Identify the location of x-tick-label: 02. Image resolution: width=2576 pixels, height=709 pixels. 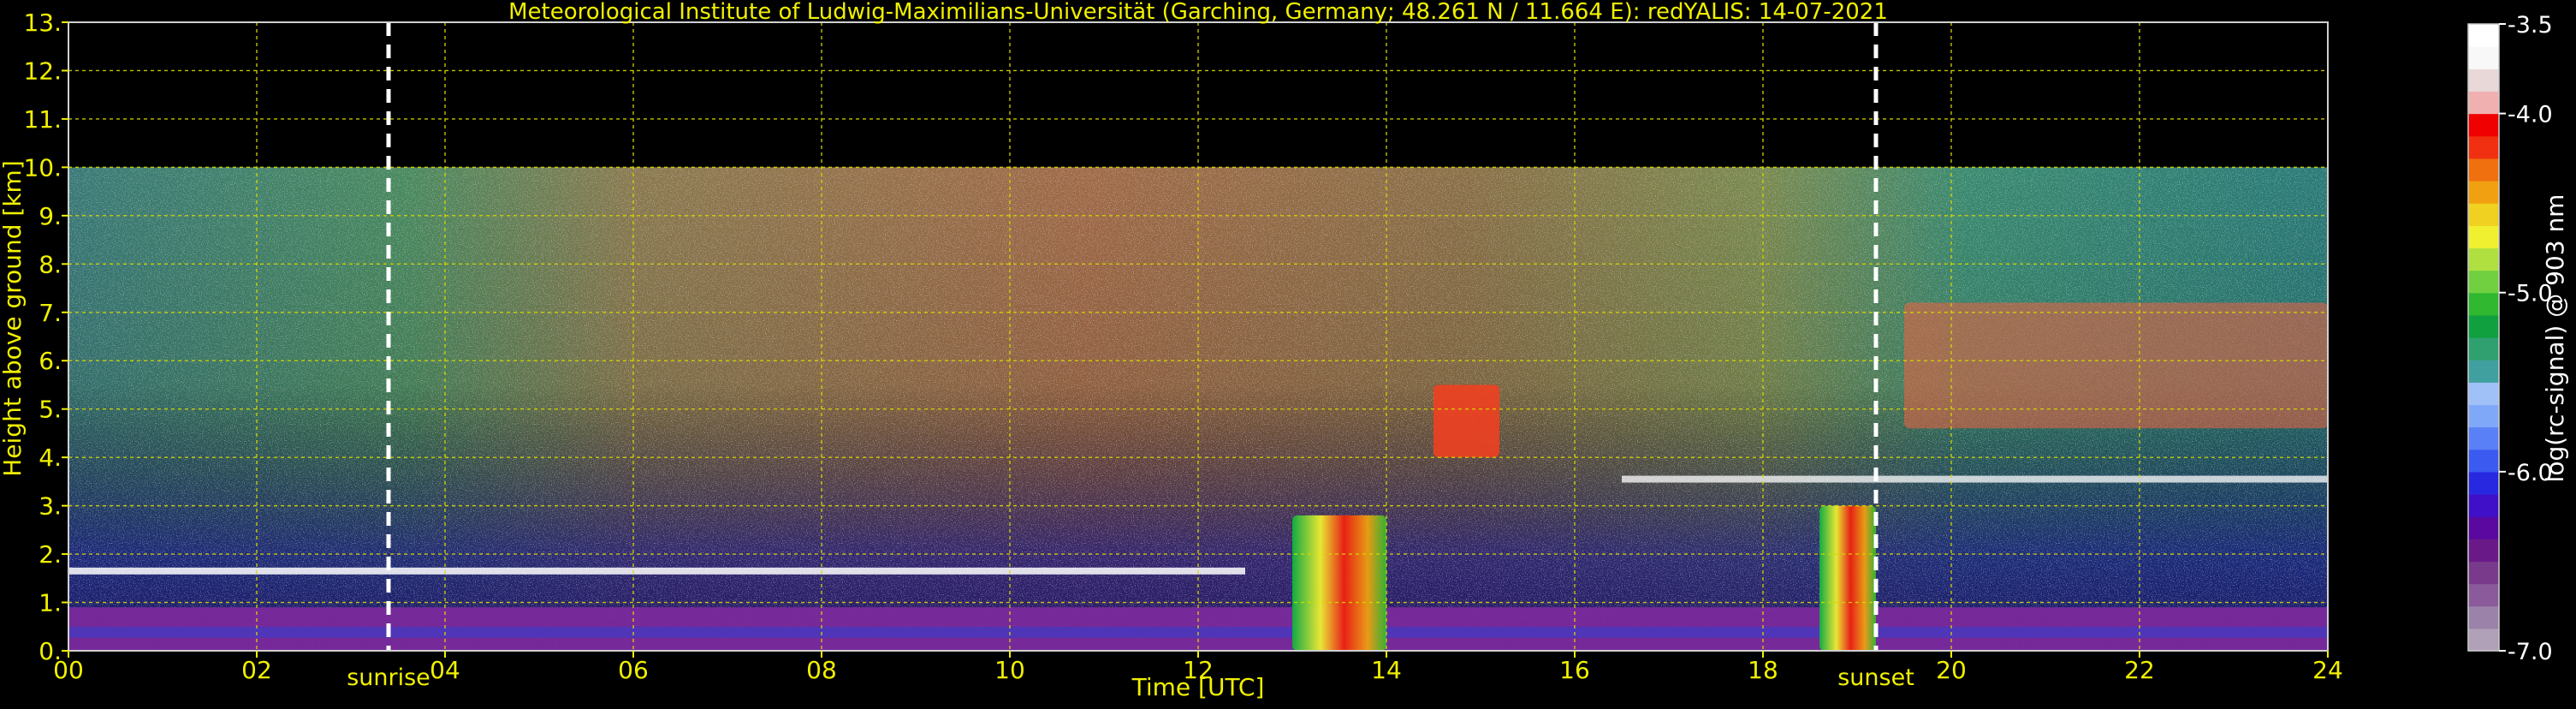
(256, 670).